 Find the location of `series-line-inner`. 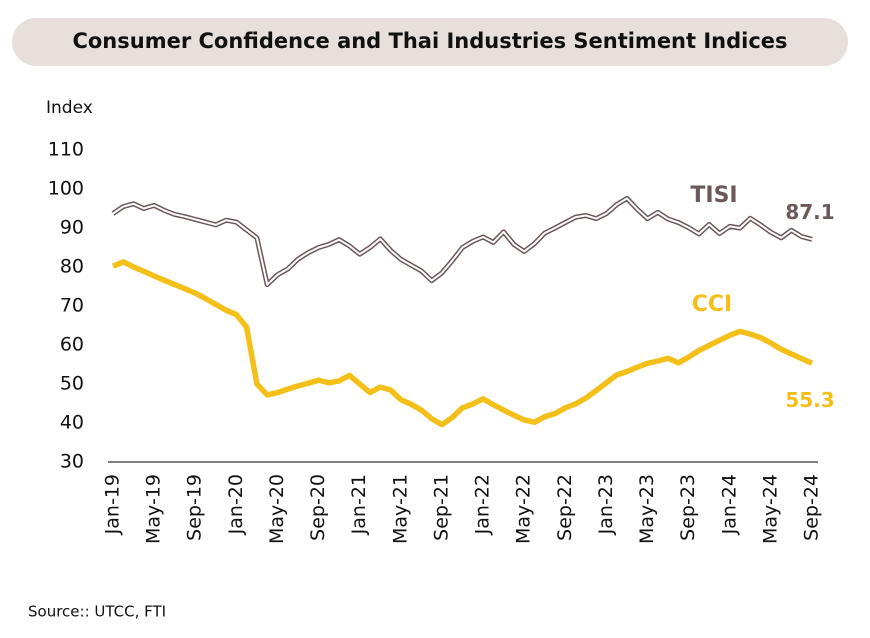

series-line-inner is located at coordinates (462, 241).